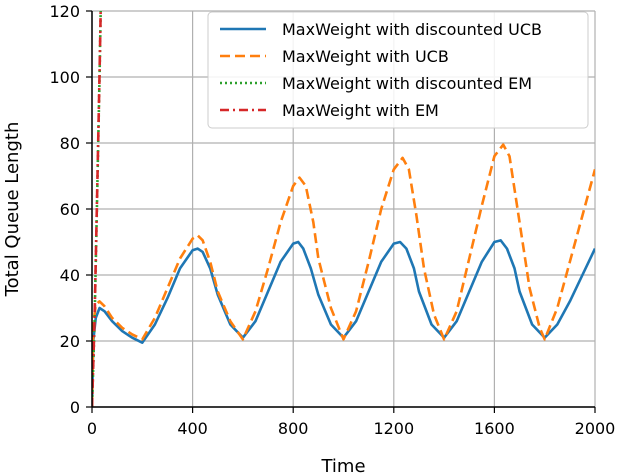 The height and width of the screenshot is (476, 618). What do you see at coordinates (393, 428) in the screenshot?
I see `x-tick-label: 1200` at bounding box center [393, 428].